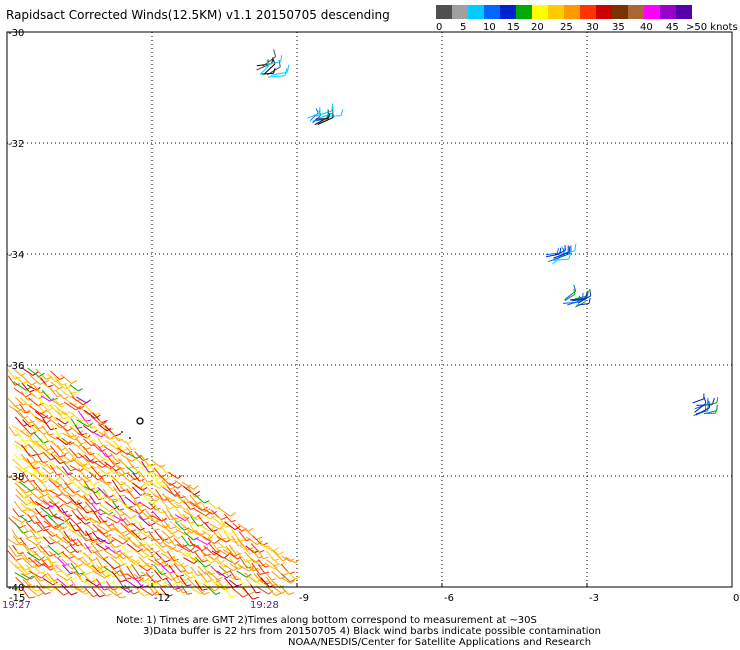 The width and height of the screenshot is (740, 650). I want to click on wind-swath, so click(154, 483).